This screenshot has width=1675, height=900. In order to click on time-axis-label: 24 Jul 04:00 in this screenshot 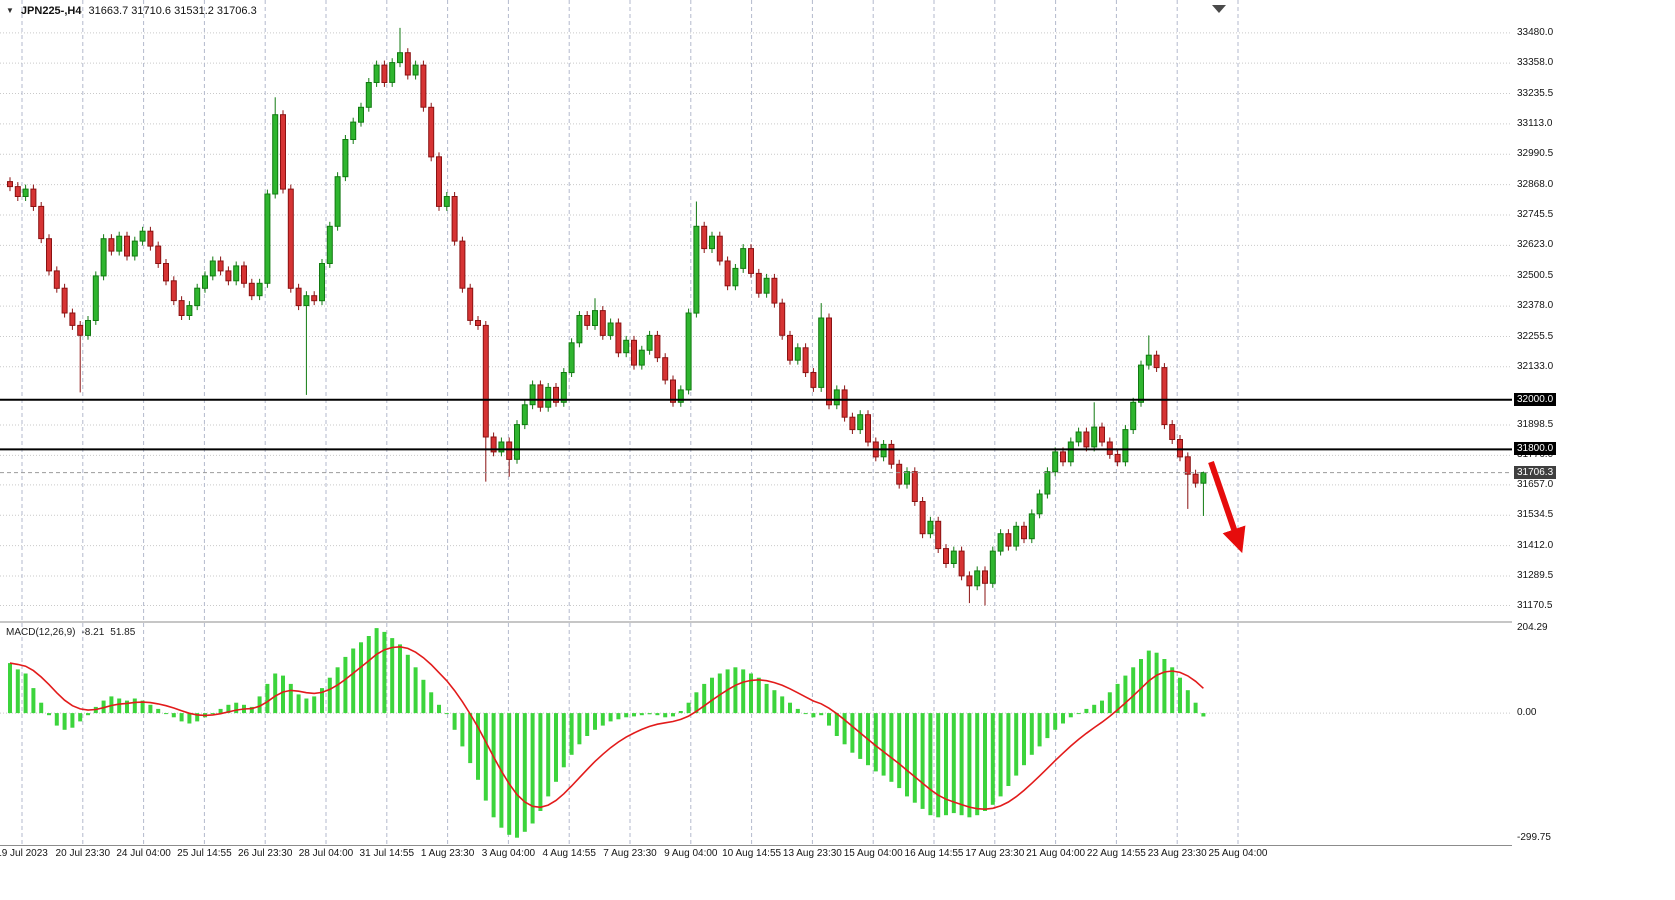, I will do `click(143, 853)`.